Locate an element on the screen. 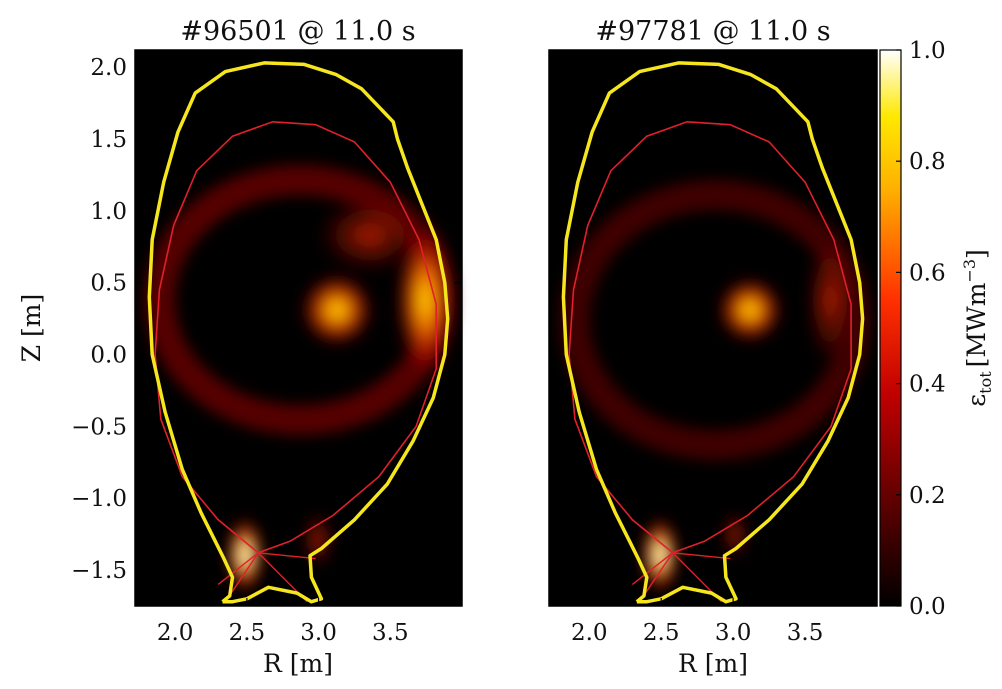 This screenshot has height=689, width=1002. ytick-label: −0.5 is located at coordinates (99, 427).